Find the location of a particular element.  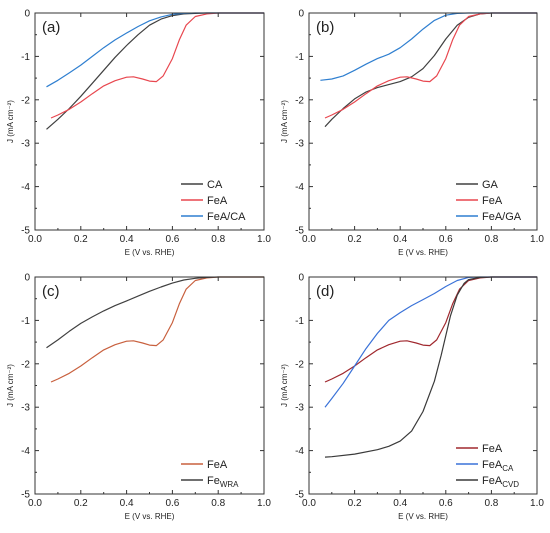

panel-label: (c) is located at coordinates (51, 291).